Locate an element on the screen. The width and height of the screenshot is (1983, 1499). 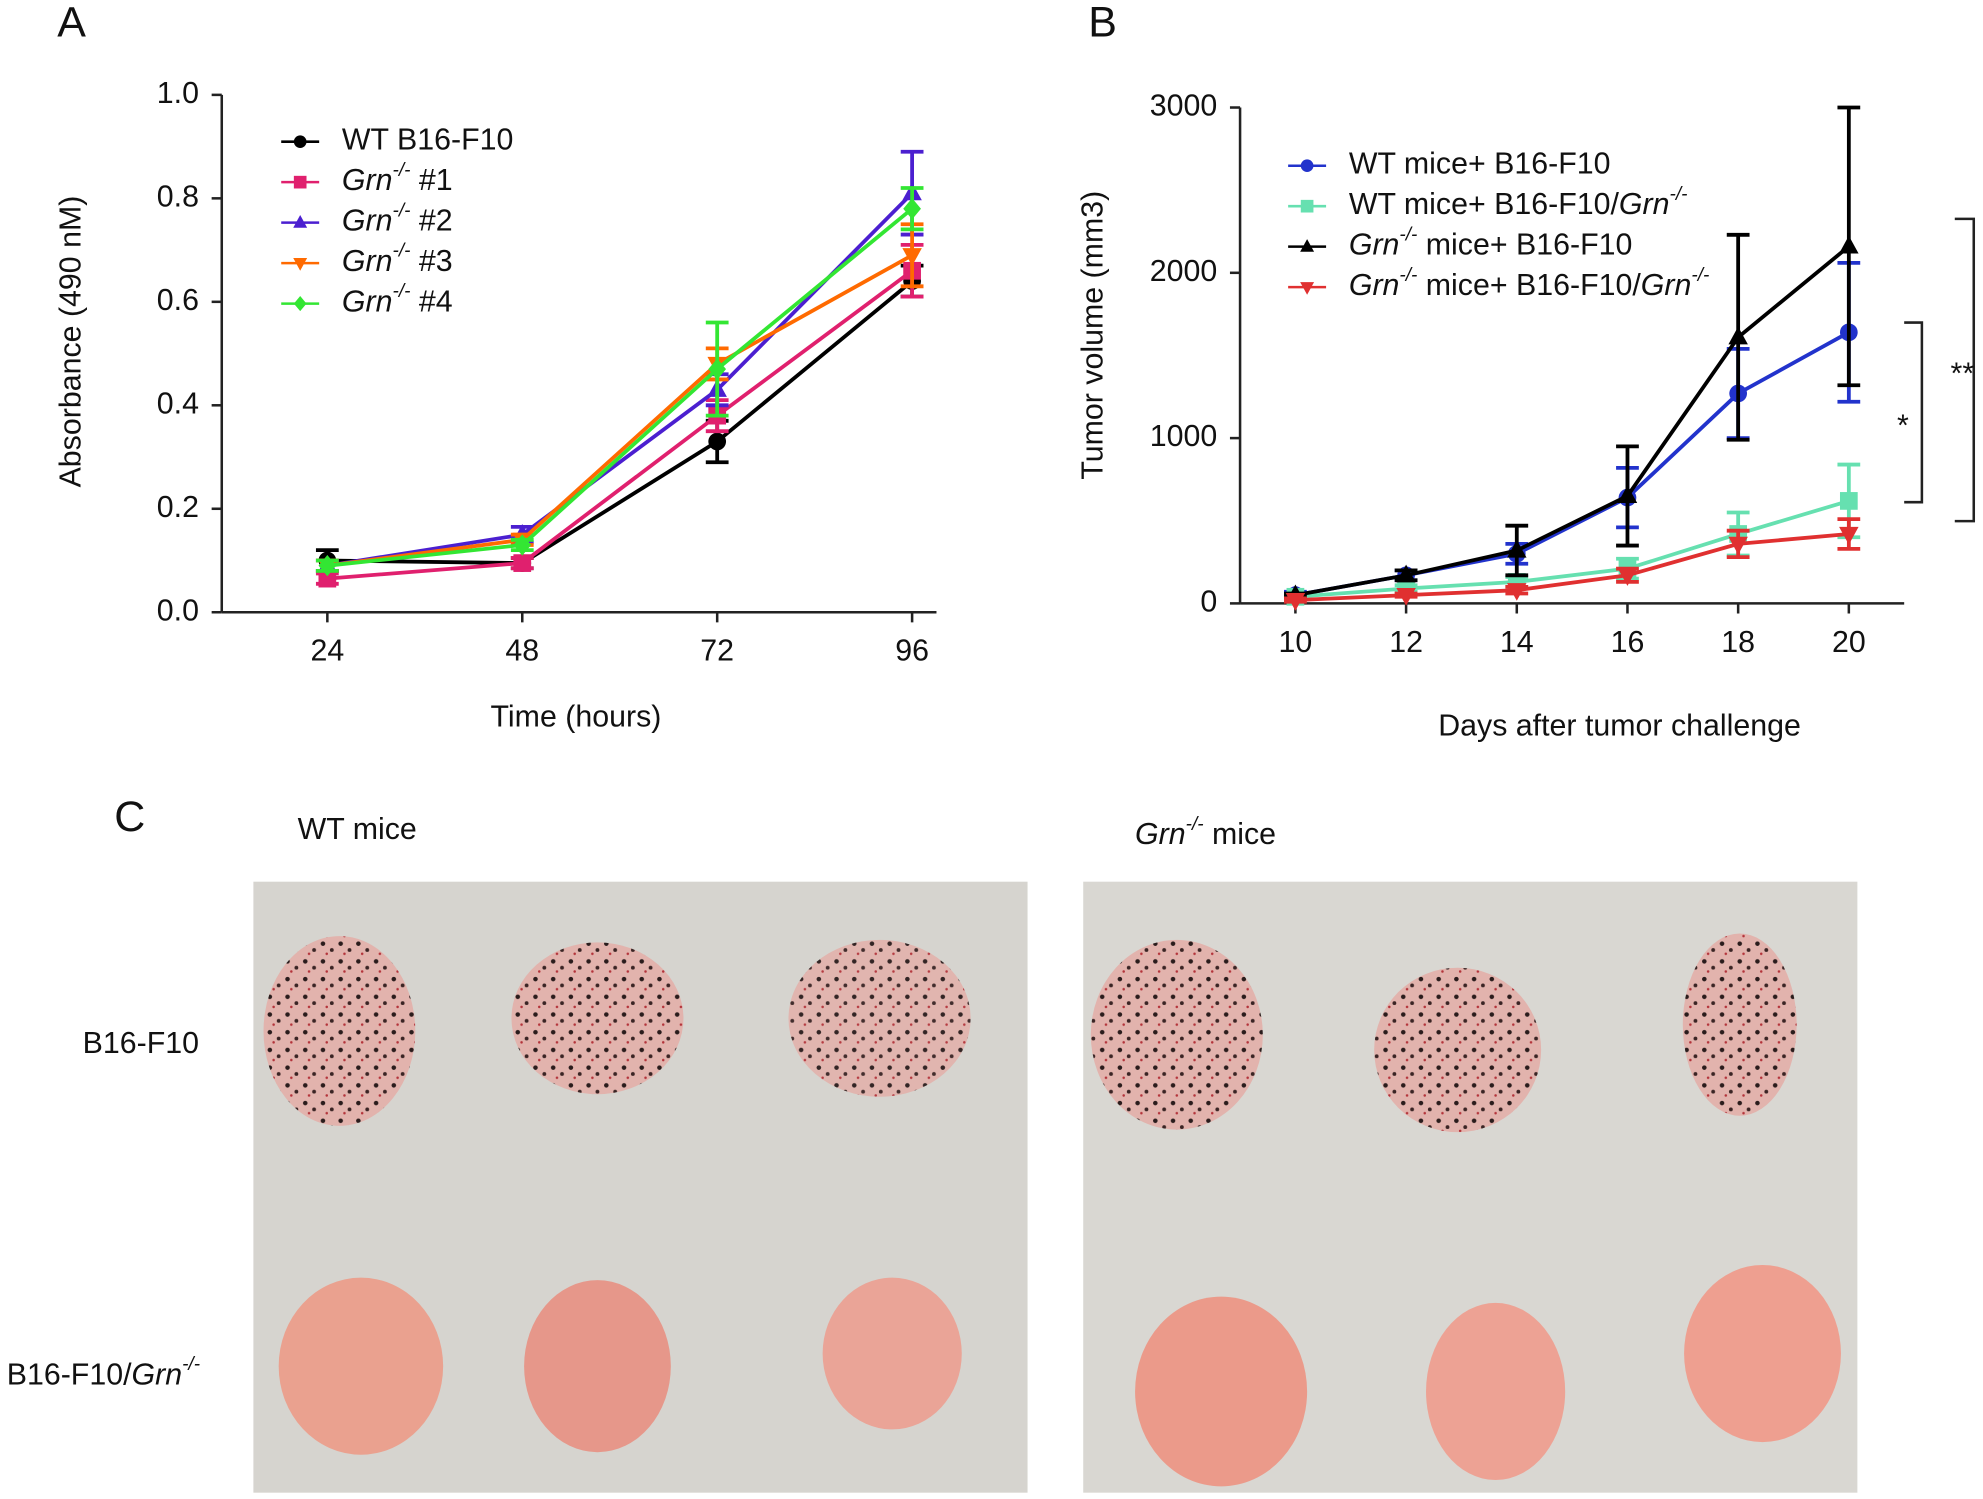
y-tick-label: 1.0 is located at coordinates (178, 93).